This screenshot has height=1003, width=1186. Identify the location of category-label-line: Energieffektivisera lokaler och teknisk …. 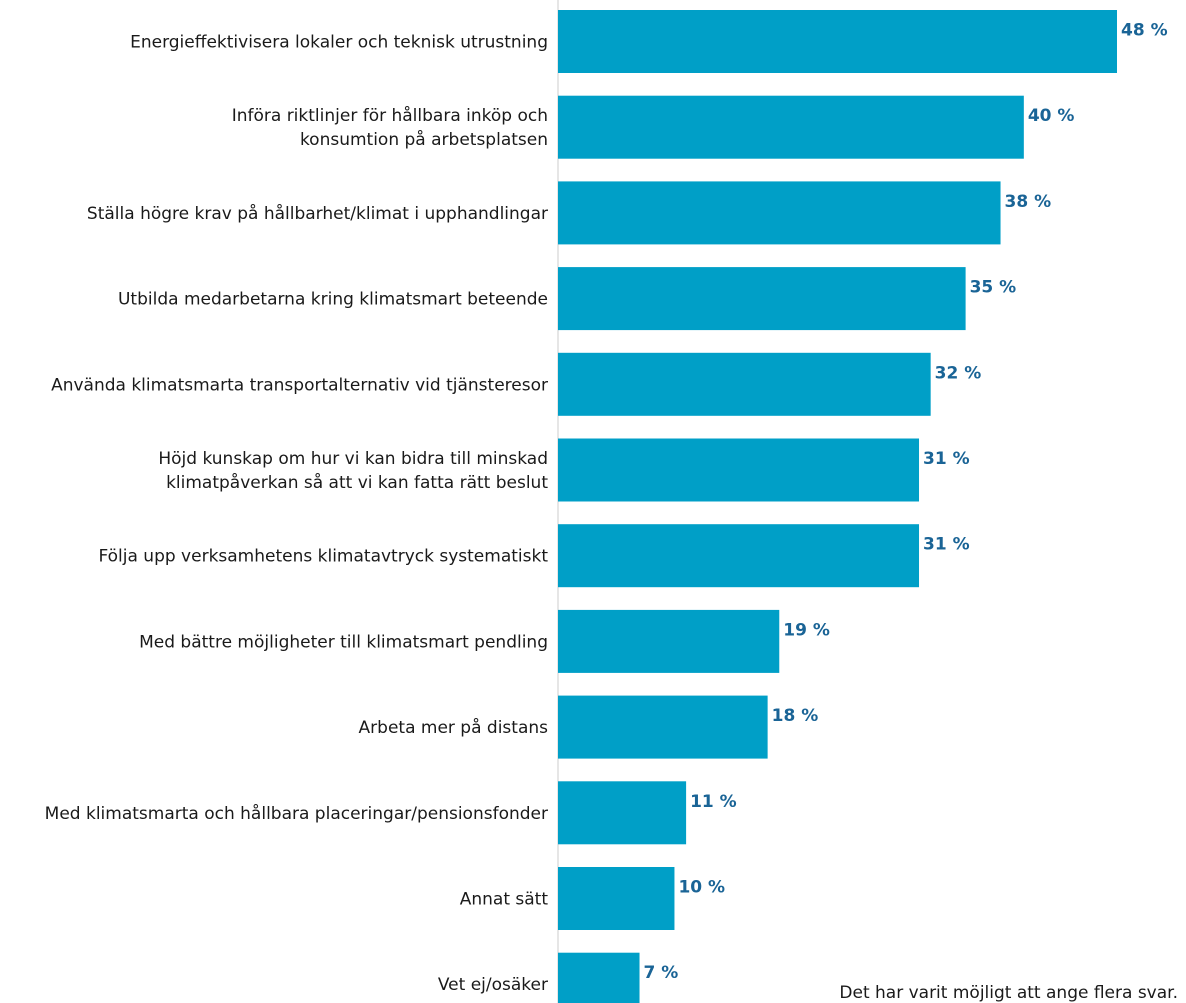
(339, 43).